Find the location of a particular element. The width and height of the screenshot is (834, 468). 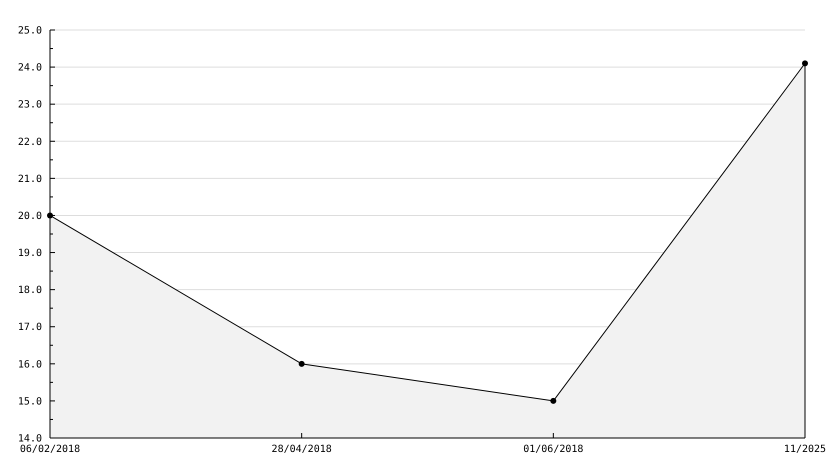

y-tick-label: 20.0 is located at coordinates (30, 216).